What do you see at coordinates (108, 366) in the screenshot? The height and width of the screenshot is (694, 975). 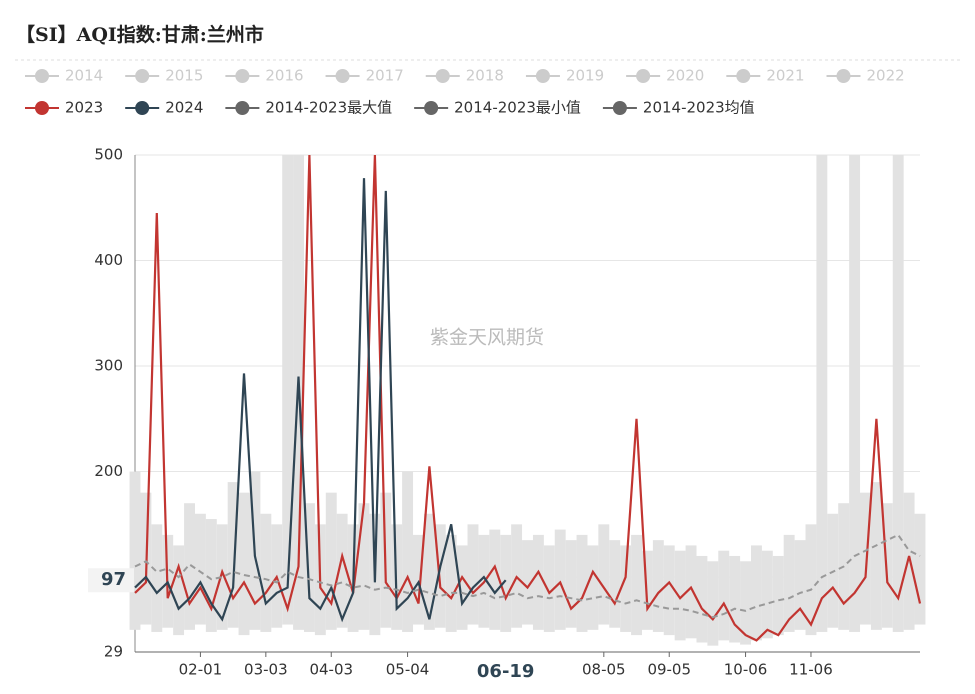 I see `y-tick-label: 300` at bounding box center [108, 366].